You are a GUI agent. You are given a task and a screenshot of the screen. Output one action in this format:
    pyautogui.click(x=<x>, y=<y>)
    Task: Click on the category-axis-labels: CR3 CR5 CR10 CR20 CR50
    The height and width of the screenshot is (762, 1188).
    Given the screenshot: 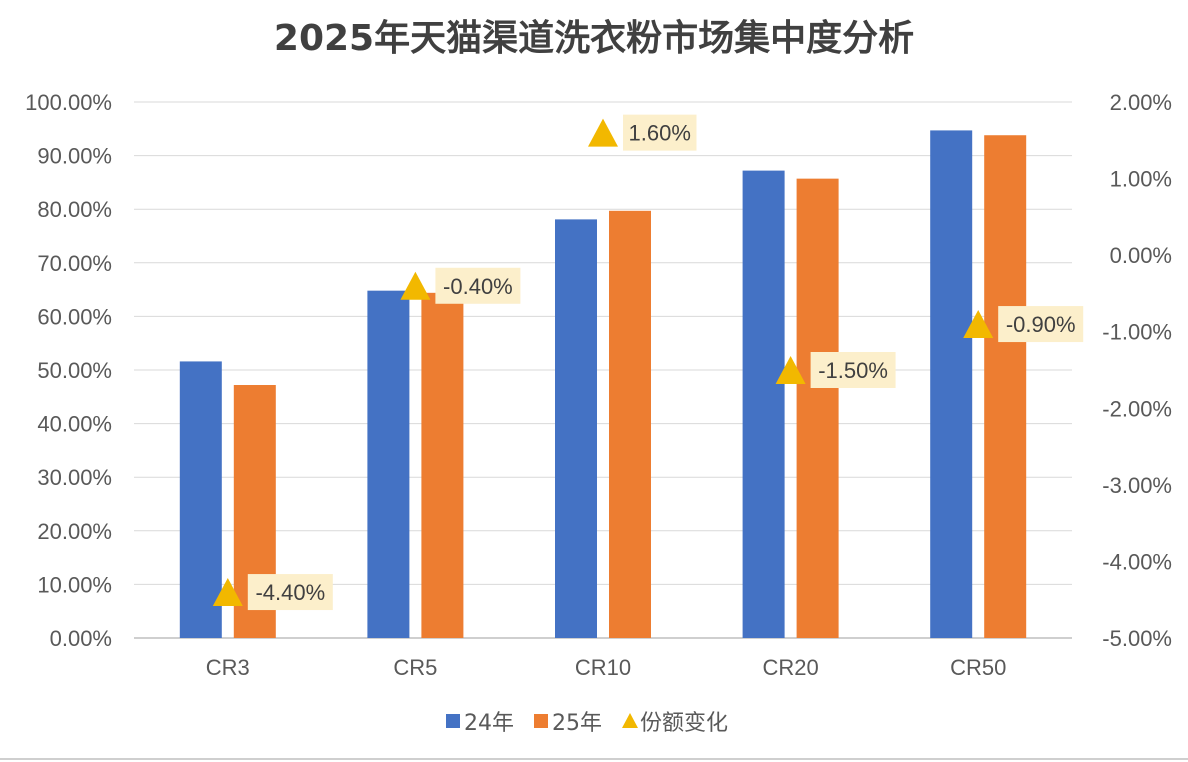 What is the action you would take?
    pyautogui.click(x=606, y=667)
    